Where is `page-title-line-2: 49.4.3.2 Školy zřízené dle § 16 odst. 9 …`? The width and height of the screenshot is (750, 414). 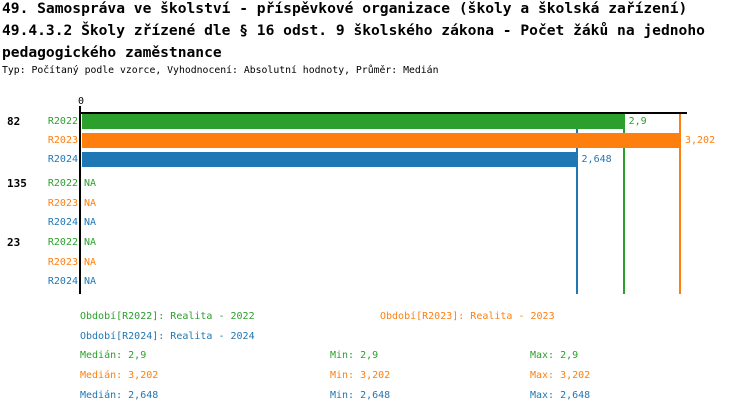
page-title-line-2: 49.4.3.2 Školy zřízené dle § 16 odst. 9 … is located at coordinates (353, 30).